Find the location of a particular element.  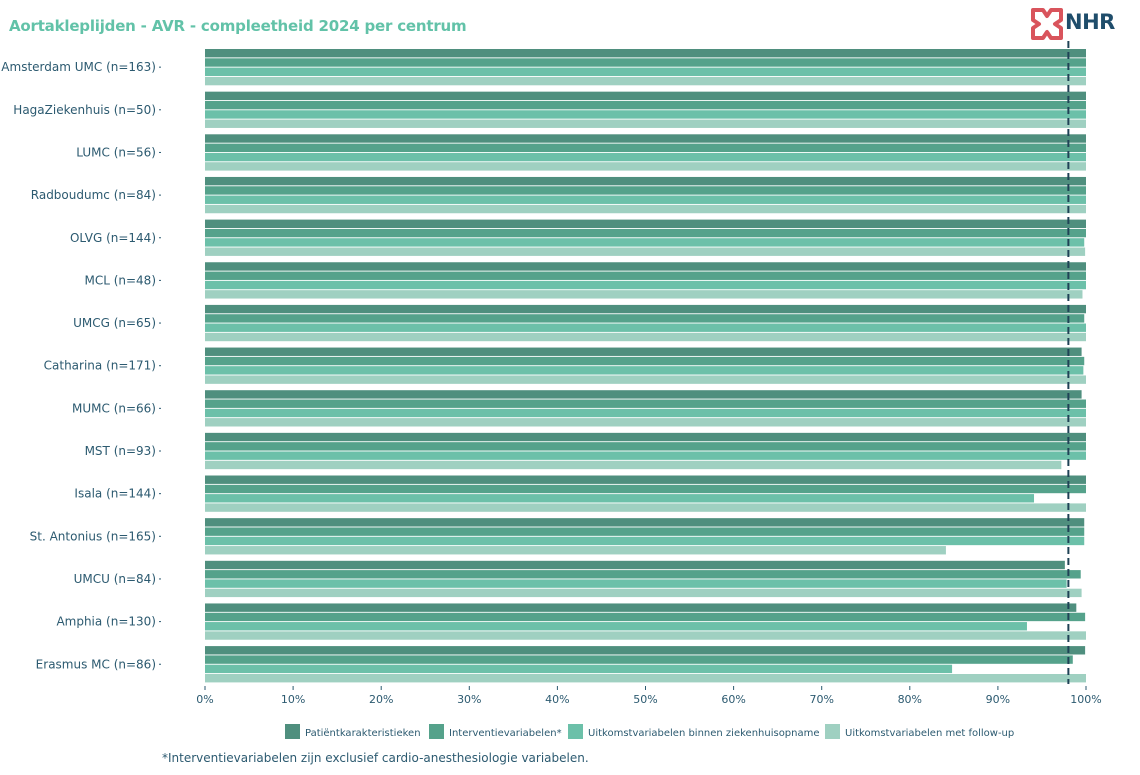

legend-label: Interventievariabelen* is located at coordinates (505, 733).